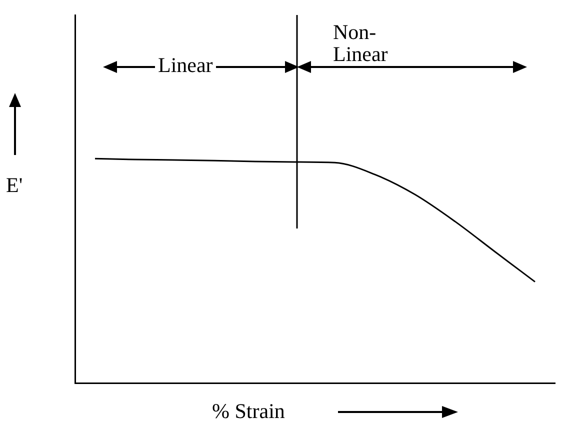  What do you see at coordinates (185, 65) in the screenshot?
I see `text: Linear` at bounding box center [185, 65].